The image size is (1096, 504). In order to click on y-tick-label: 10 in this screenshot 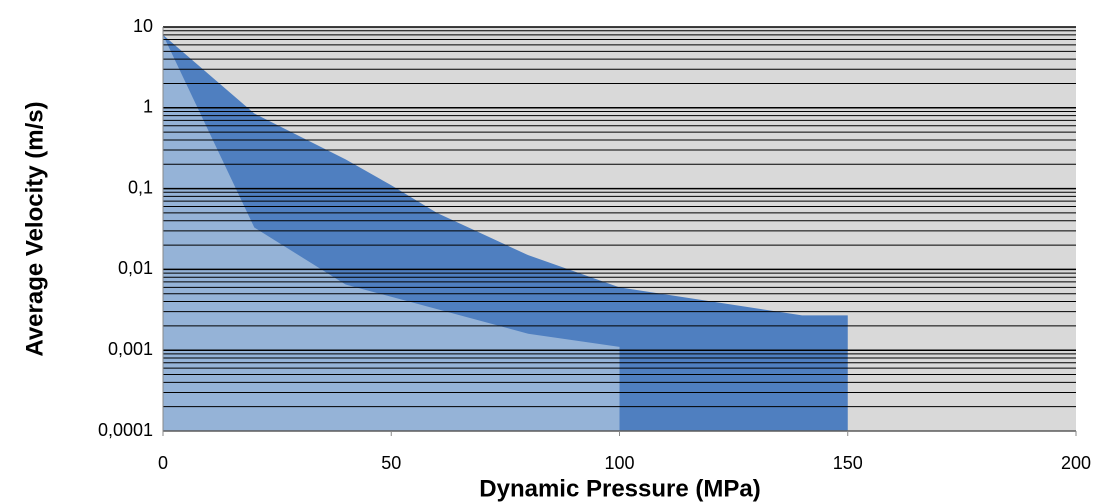, I will do `click(143, 26)`.